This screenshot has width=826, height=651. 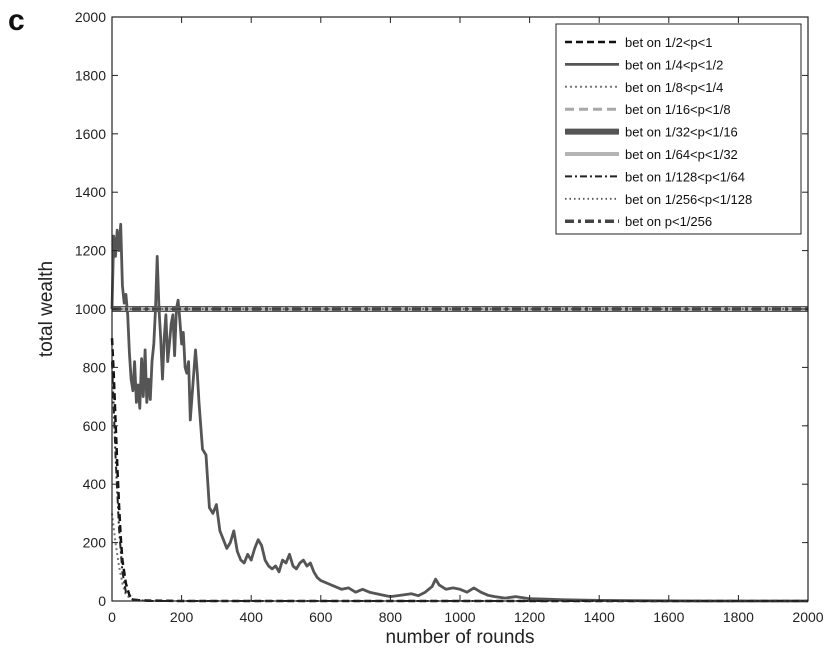 I want to click on y-axis-label: total wealth, so click(x=46, y=309).